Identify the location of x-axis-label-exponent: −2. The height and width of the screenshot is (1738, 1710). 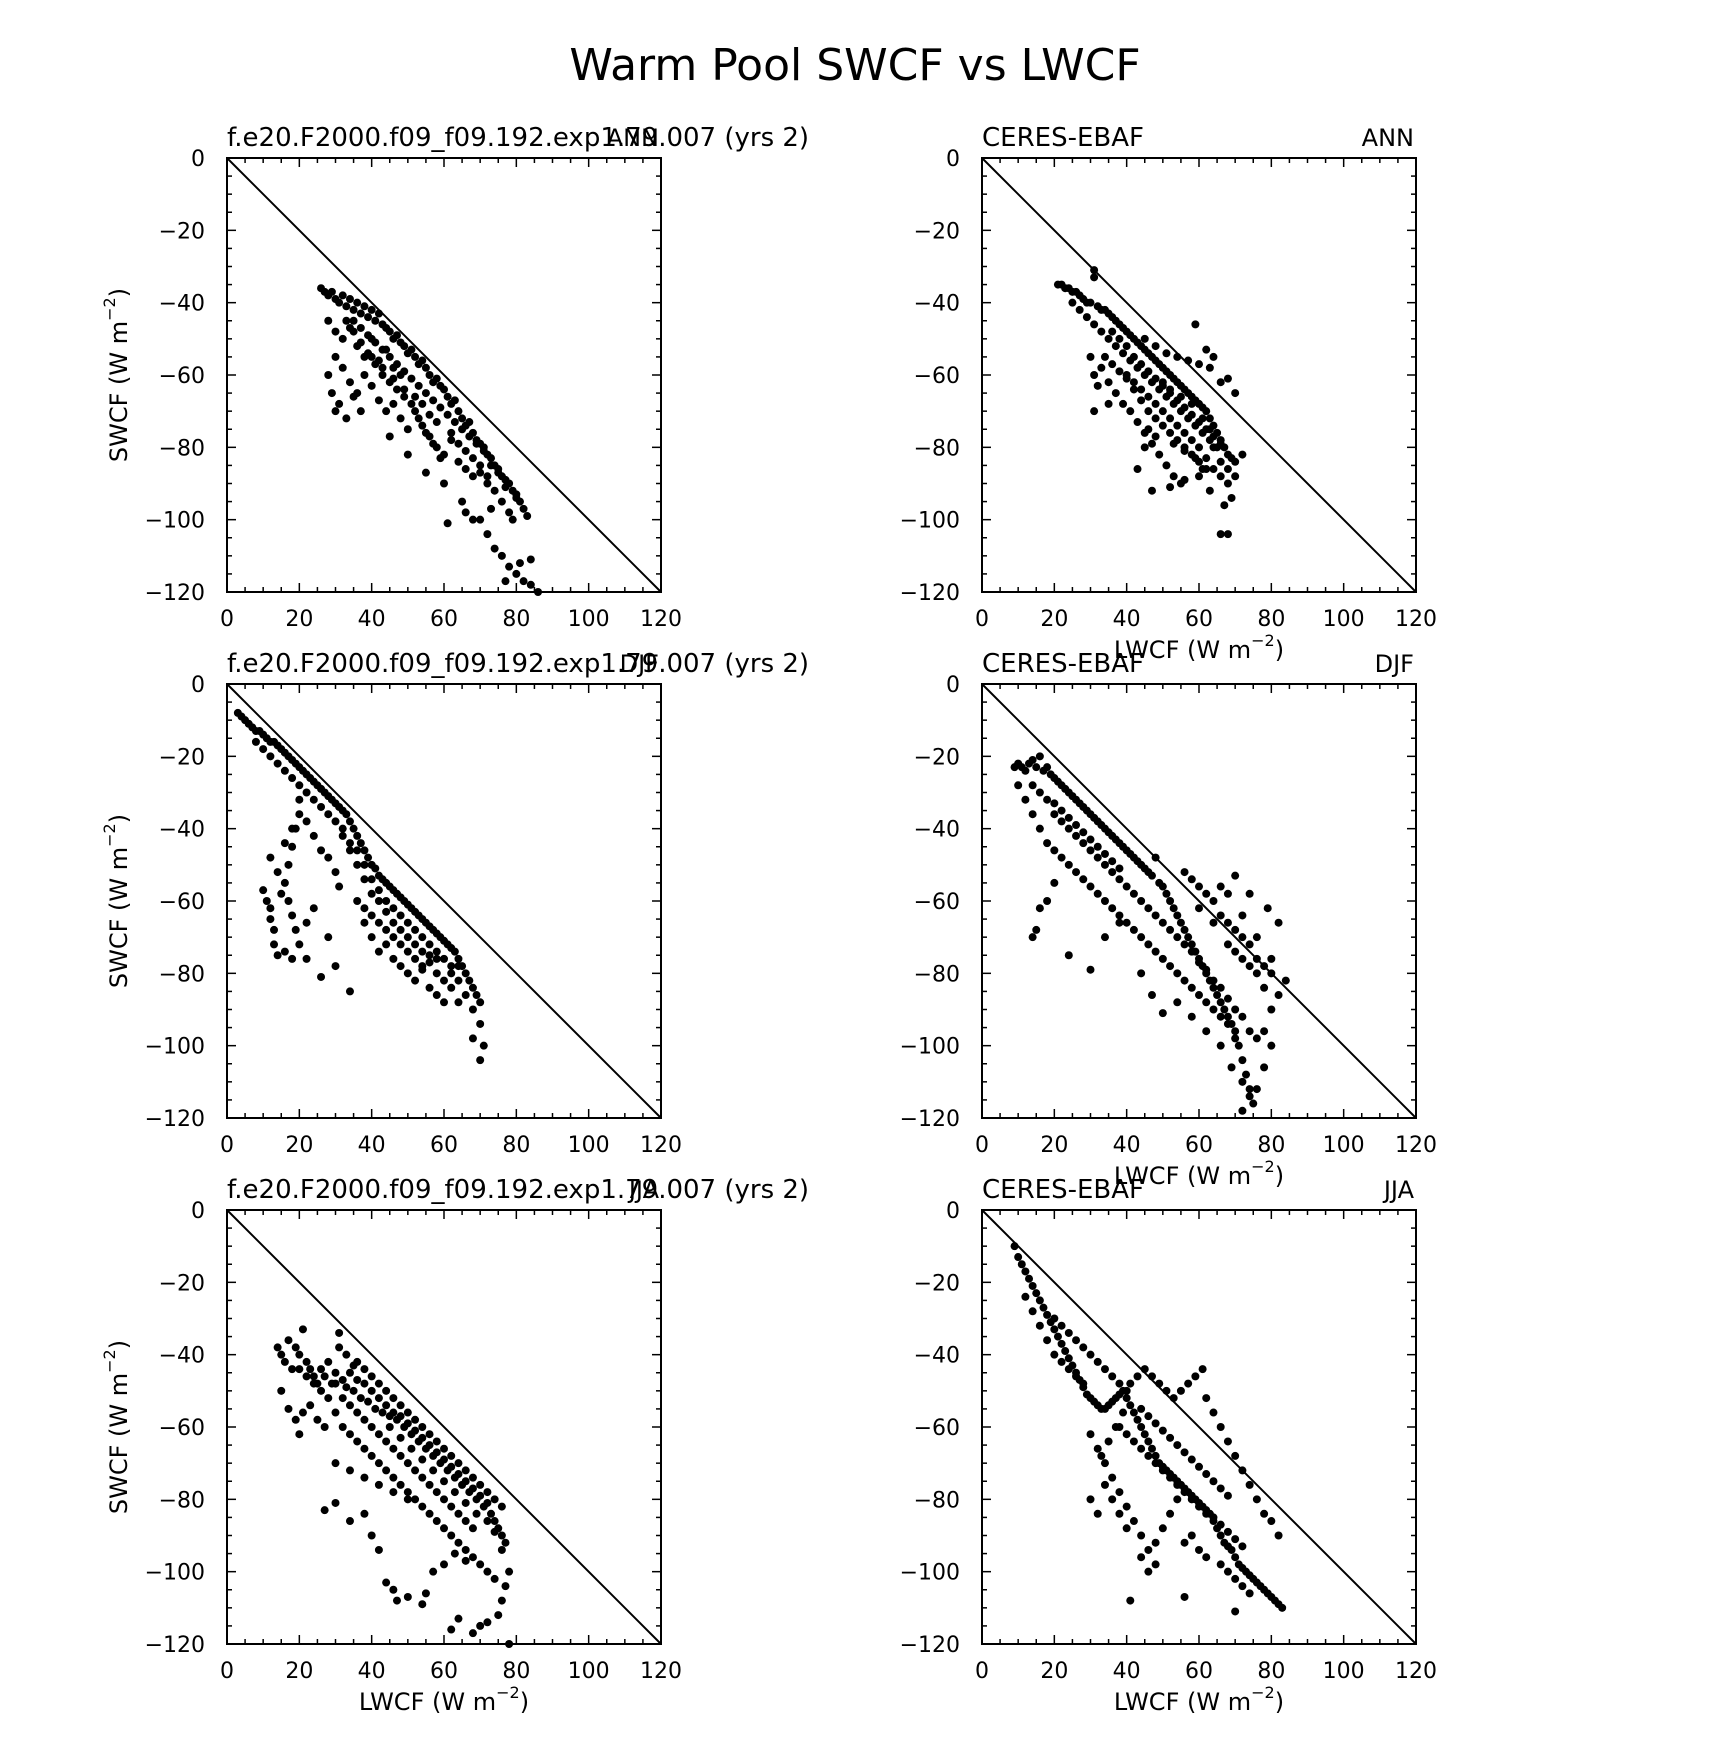
(1263, 1692).